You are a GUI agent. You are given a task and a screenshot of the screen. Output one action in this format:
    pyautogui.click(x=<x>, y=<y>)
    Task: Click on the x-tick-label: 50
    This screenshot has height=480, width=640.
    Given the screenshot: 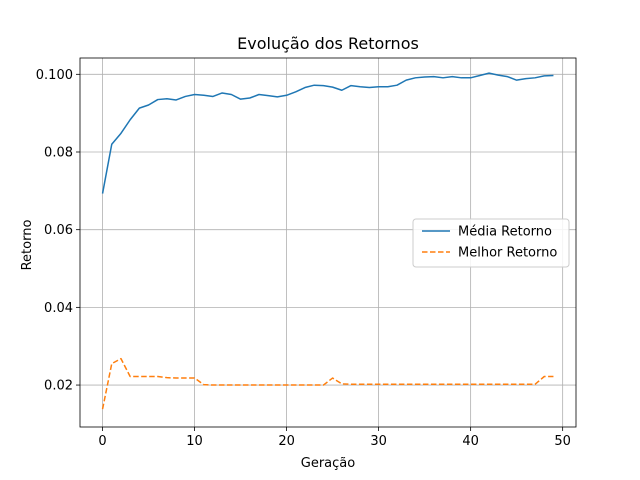 What is the action you would take?
    pyautogui.click(x=562, y=441)
    